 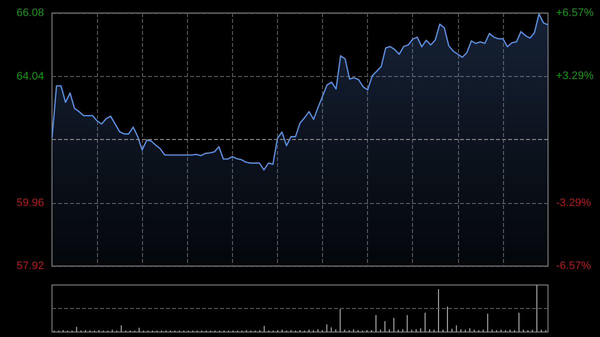 I want to click on y-tick-label: 59.96, so click(x=30, y=202).